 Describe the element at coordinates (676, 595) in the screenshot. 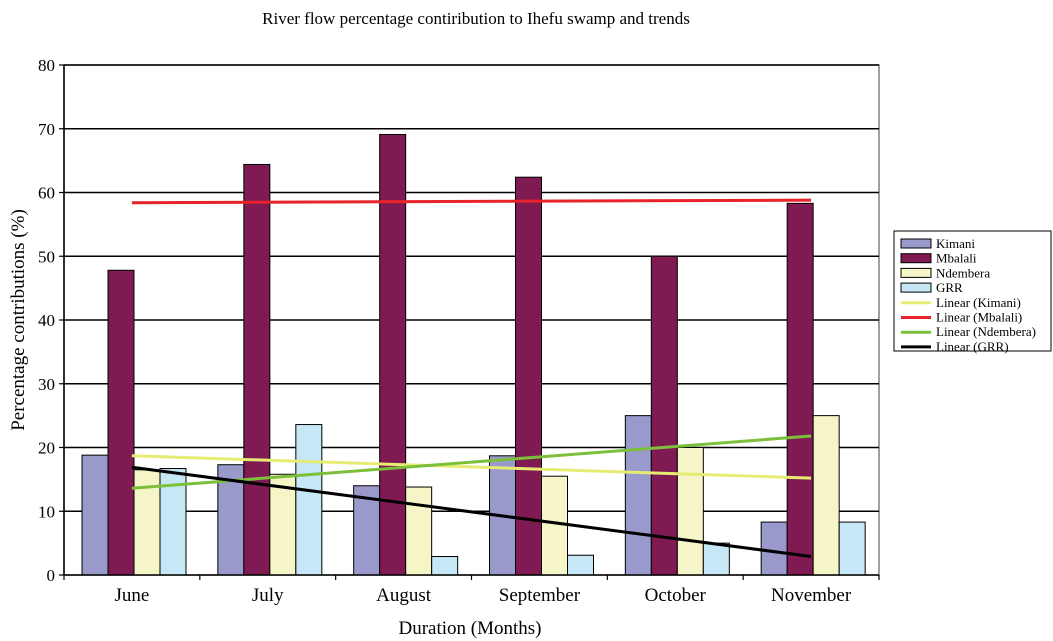

I see `x-tick-label: October` at that location.